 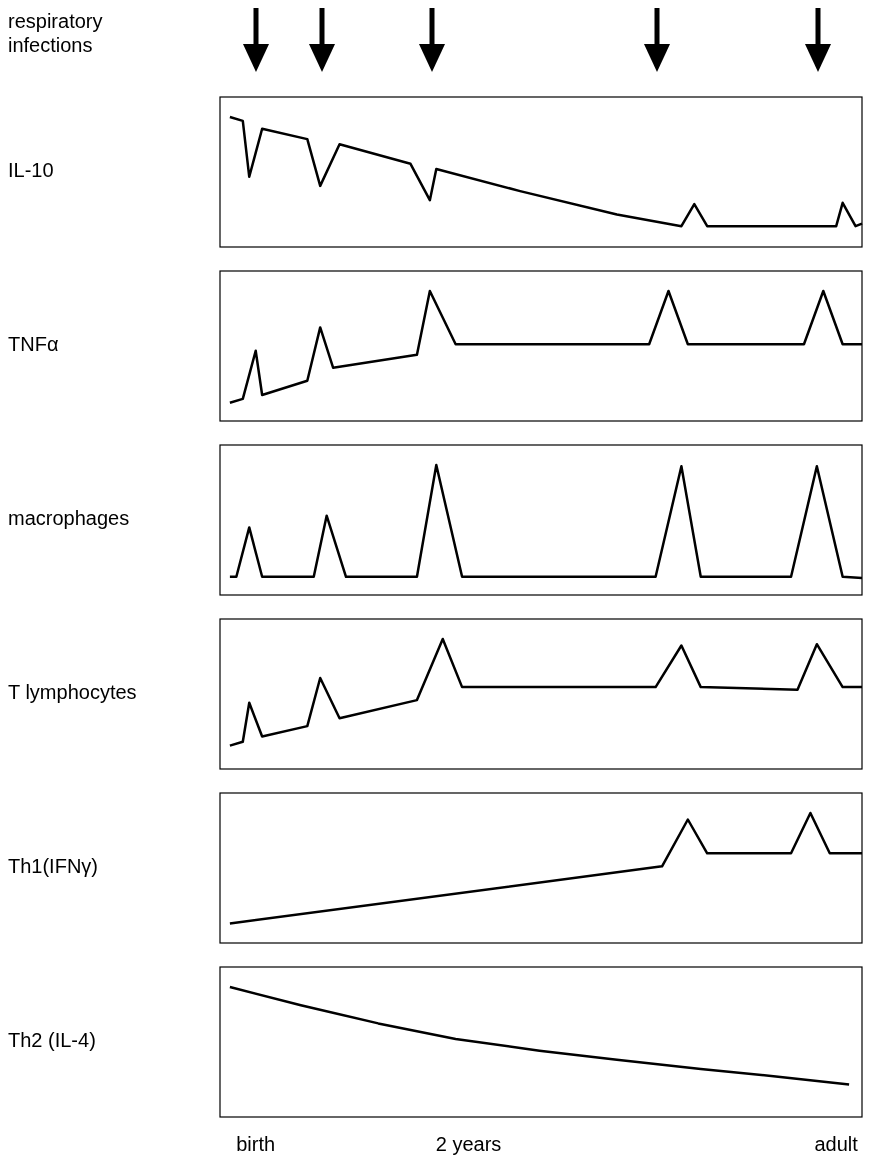 What do you see at coordinates (55, 33) in the screenshot?
I see `text: respiratory infections` at bounding box center [55, 33].